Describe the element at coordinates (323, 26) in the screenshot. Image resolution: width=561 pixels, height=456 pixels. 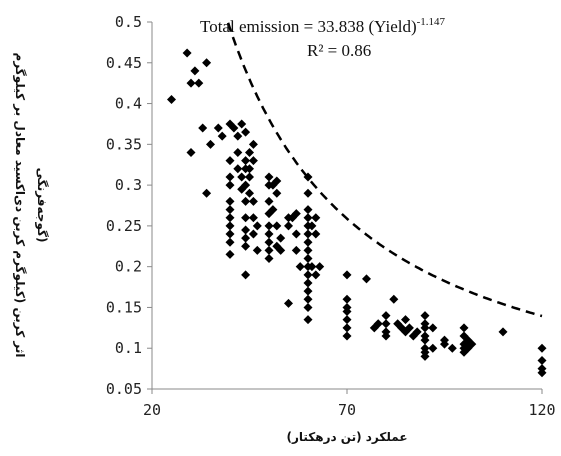
I see `equation-label: Total emission = 33.838 (Yield)-1.147` at that location.